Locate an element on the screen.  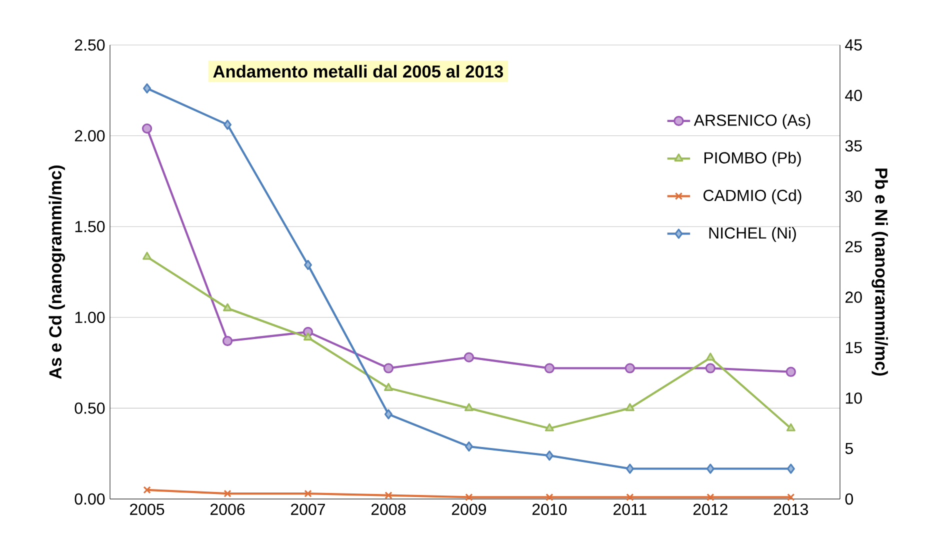
y2-tick-label: 35 is located at coordinates (853, 146).